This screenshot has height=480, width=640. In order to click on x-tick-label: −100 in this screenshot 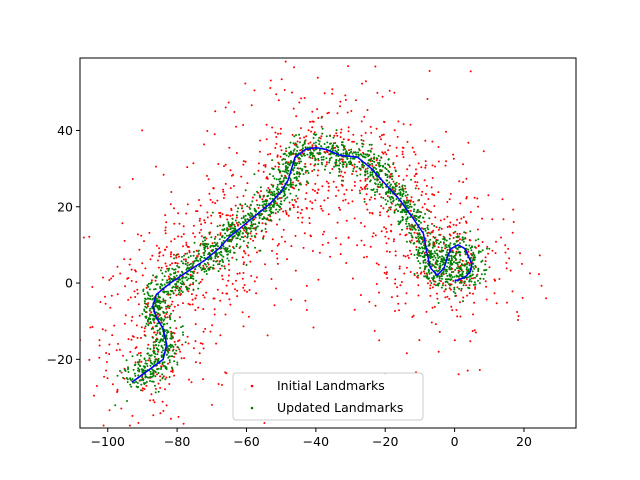, I will do `click(108, 441)`.